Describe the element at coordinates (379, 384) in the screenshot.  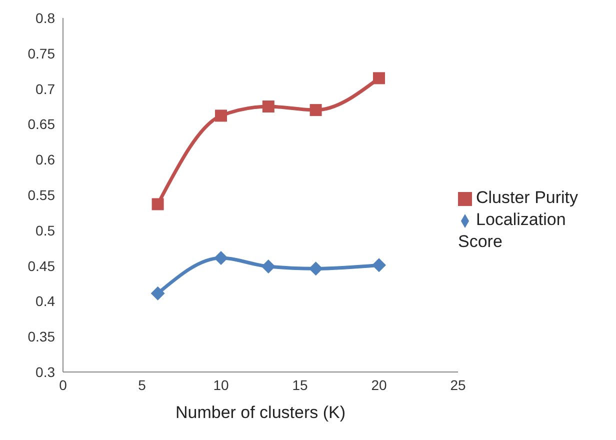
I see `x-tick-label: 20` at that location.